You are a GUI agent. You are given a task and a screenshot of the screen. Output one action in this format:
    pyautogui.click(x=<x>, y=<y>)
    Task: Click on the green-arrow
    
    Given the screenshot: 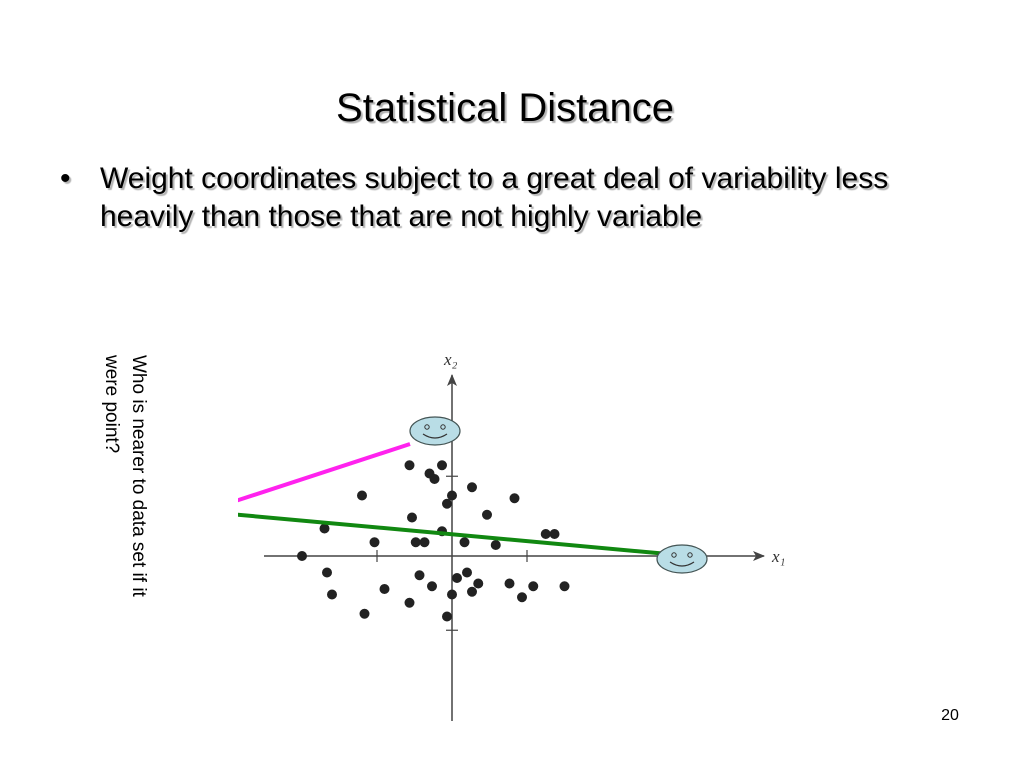 What is the action you would take?
    pyautogui.click(x=453, y=534)
    